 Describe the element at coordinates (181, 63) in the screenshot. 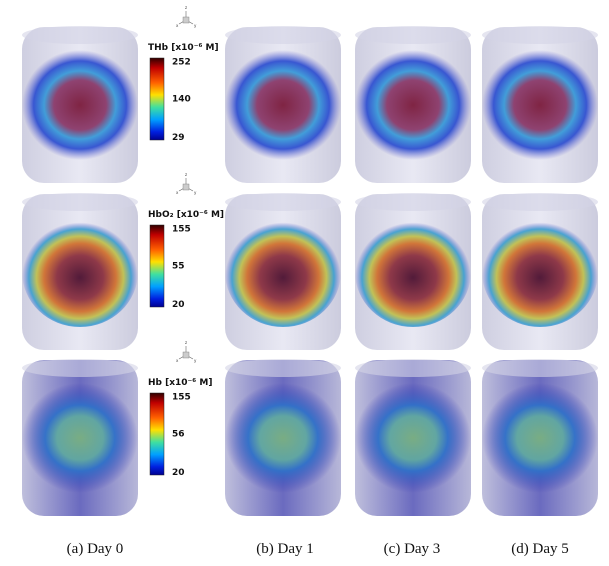

I see `colorbar-tick-label: 252` at that location.